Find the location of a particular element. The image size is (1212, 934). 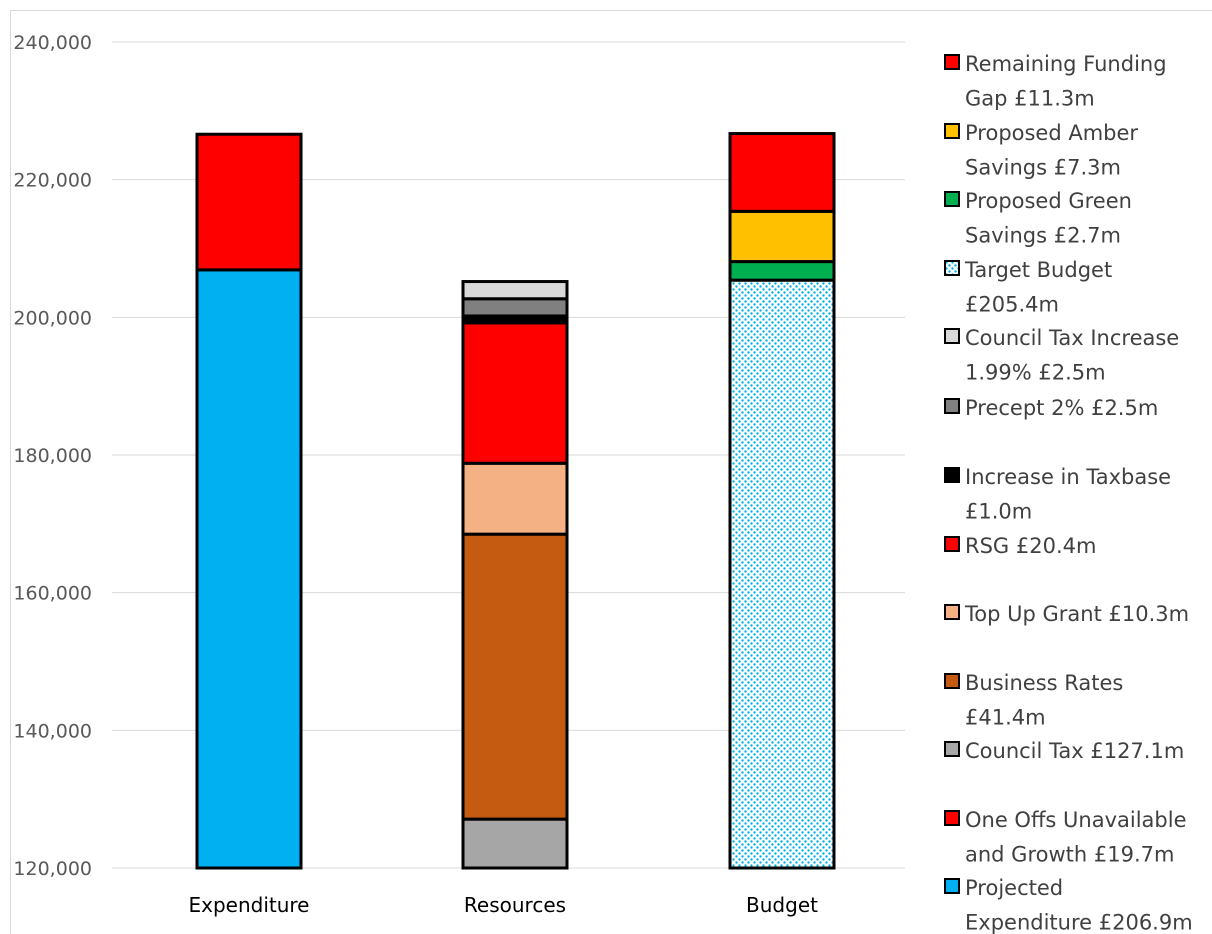

legend-label-topup: Top Up Grant £10.3m is located at coordinates (1076, 614).